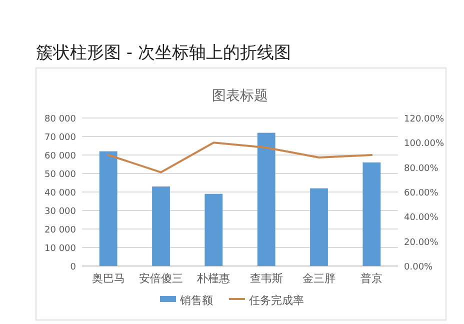  Describe the element at coordinates (421, 169) in the screenshot. I see `y2-tick-label: 80.00%` at that location.